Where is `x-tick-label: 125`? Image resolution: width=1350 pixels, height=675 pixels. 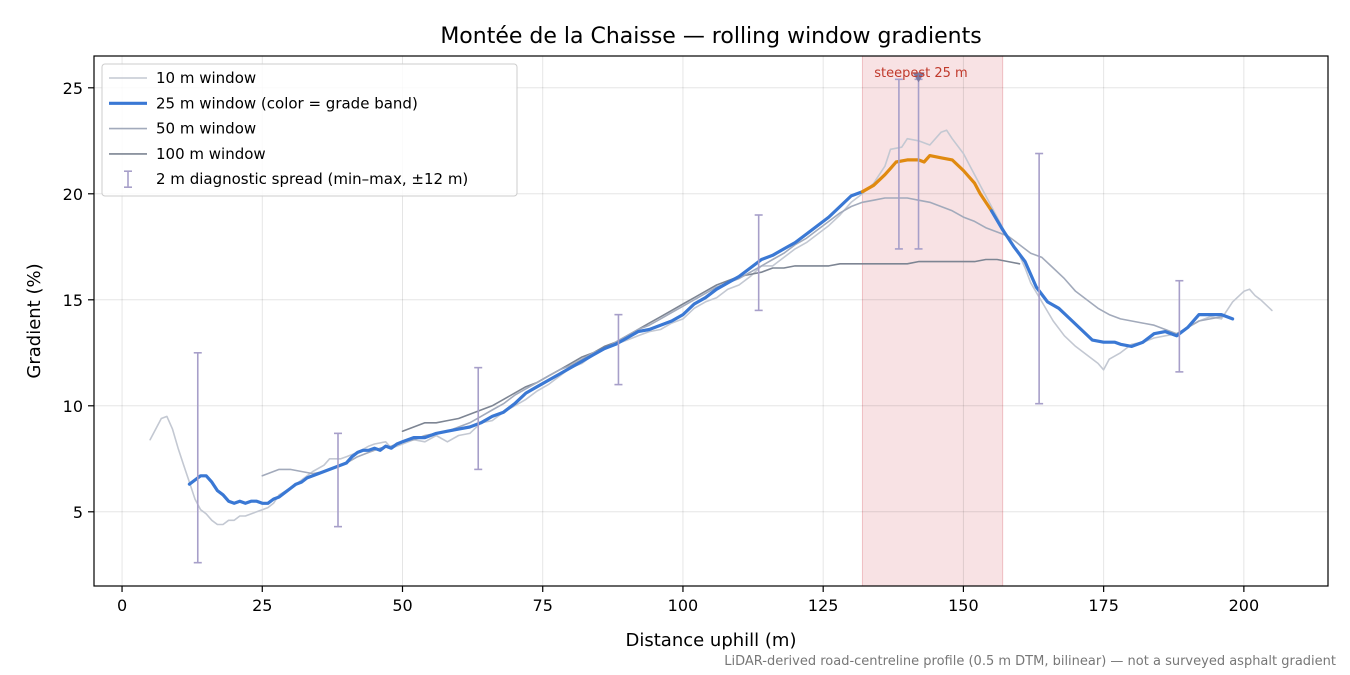 x-tick-label: 125 is located at coordinates (823, 605).